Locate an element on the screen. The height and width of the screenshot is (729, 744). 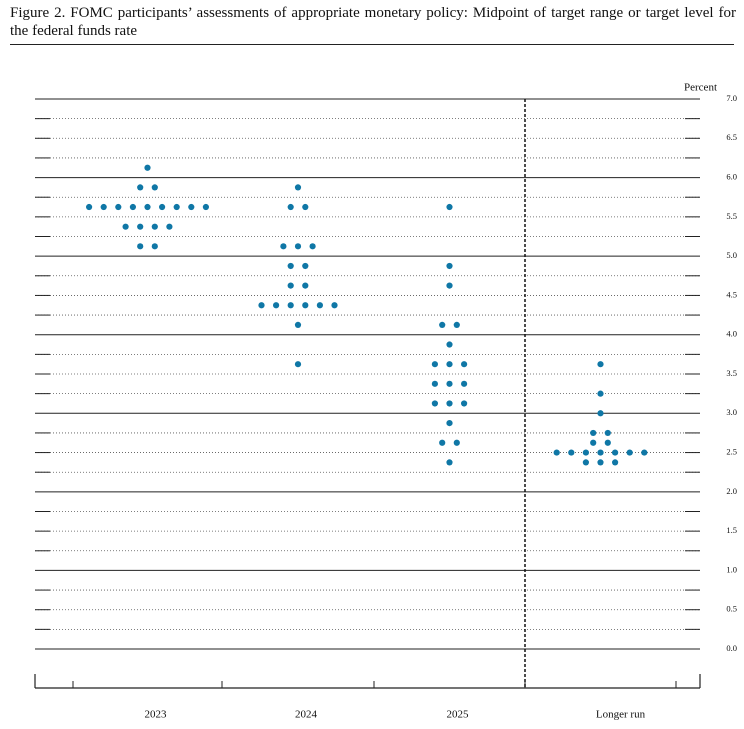
y-tick-label: 5.0 is located at coordinates (731, 255).